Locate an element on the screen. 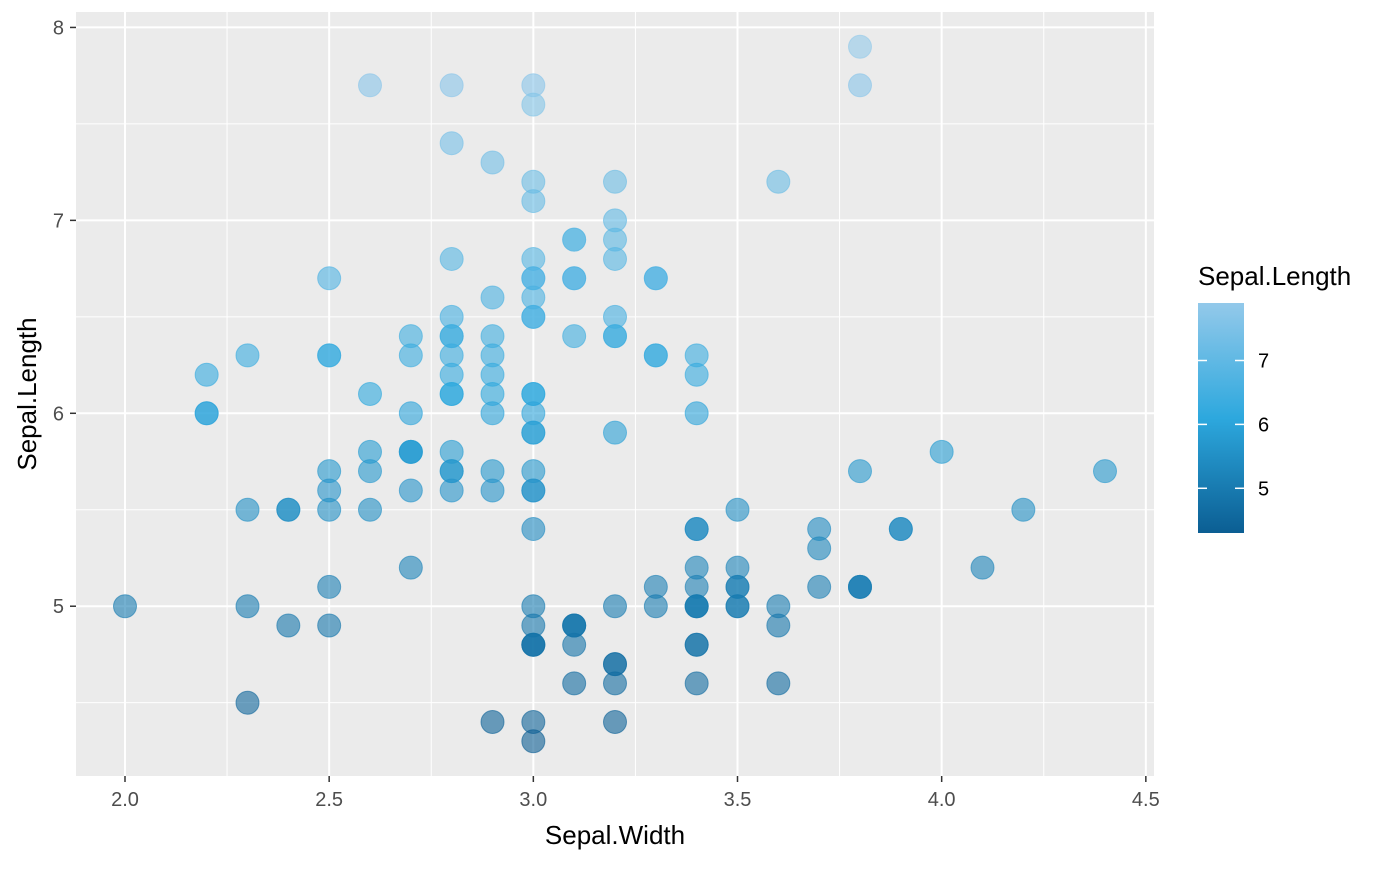  x-axis-title: Sepal.Width is located at coordinates (615, 835).